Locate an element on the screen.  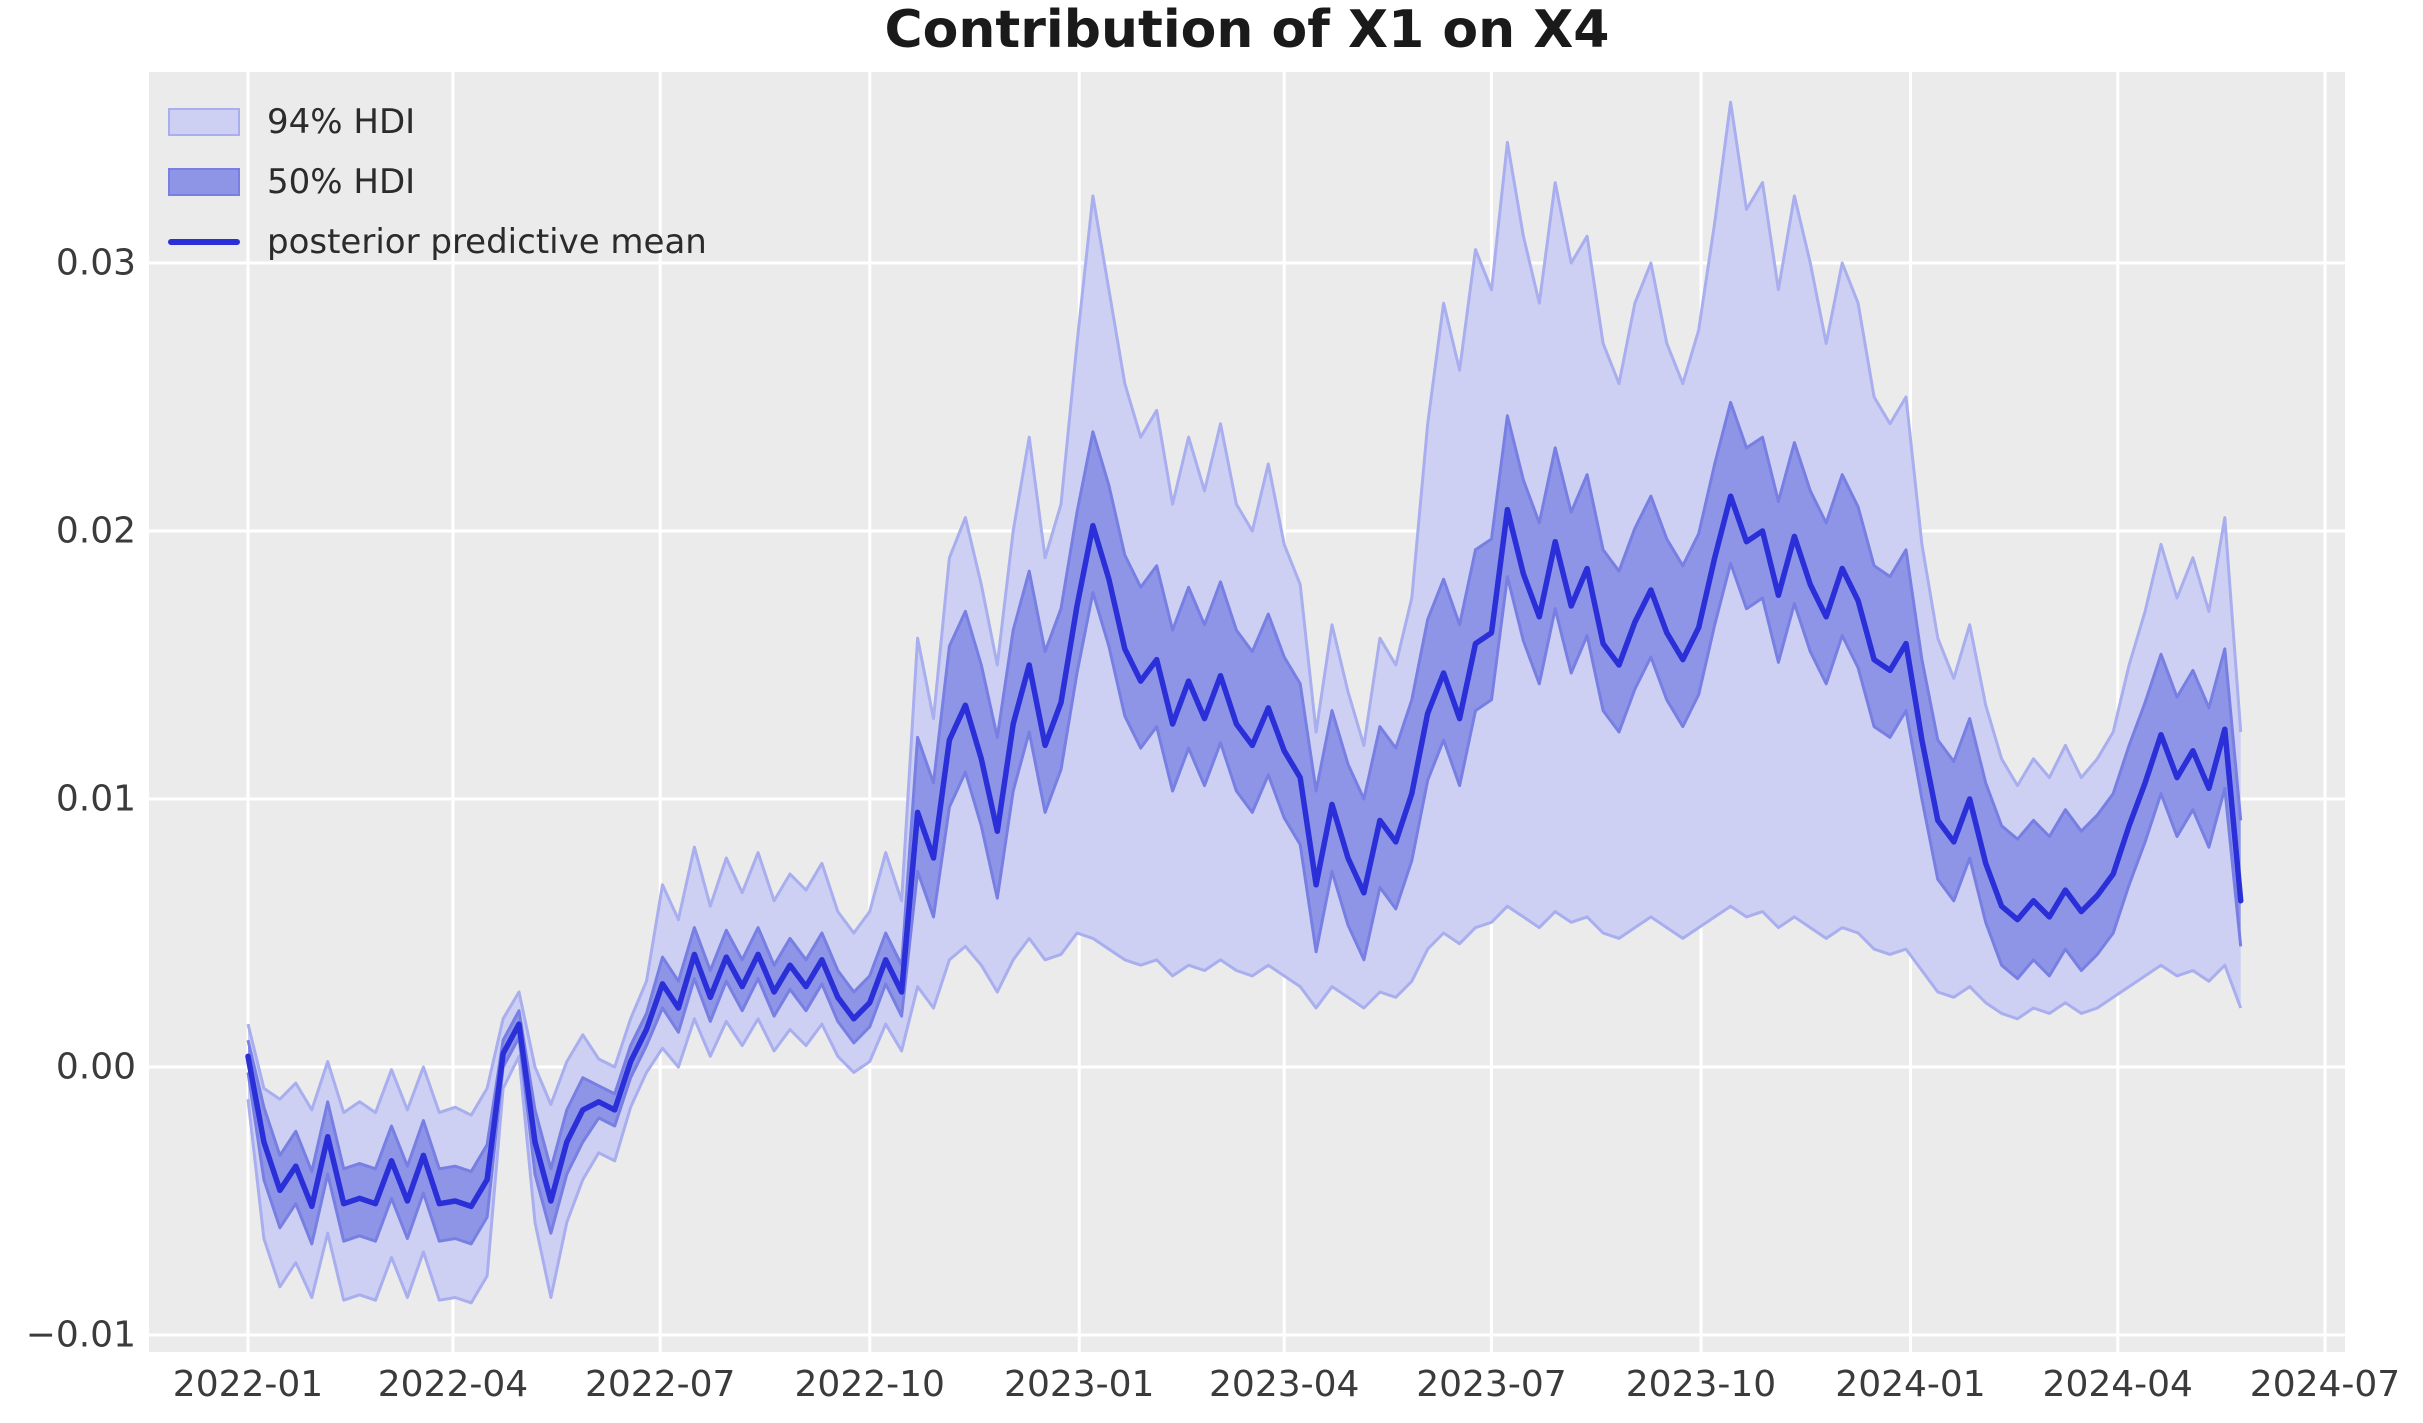
x-tick-label: 2022-01 is located at coordinates (248, 1384).